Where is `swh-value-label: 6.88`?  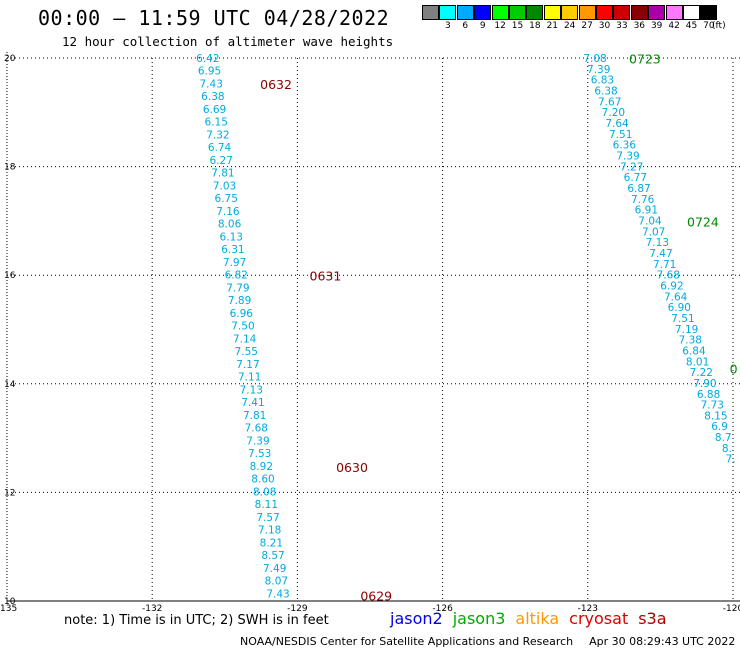
swh-value-label: 6.88 is located at coordinates (708, 395).